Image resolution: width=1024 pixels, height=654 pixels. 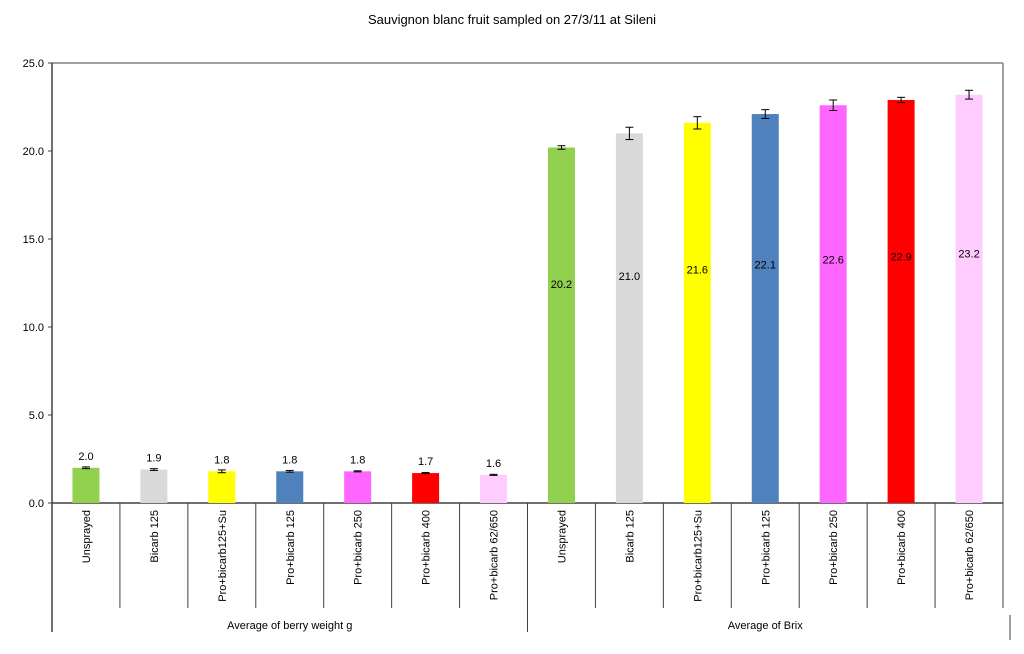 What do you see at coordinates (766, 626) in the screenshot?
I see `group-label: Average of Brix` at bounding box center [766, 626].